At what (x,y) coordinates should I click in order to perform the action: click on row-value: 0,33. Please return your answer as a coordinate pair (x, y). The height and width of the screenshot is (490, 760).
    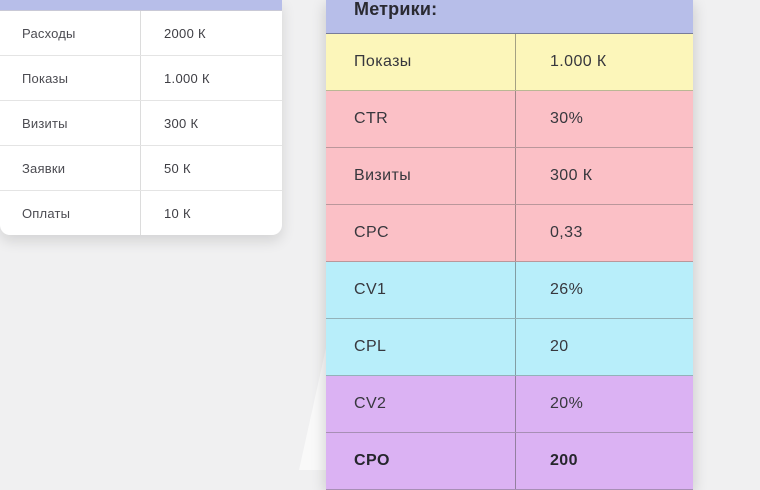
    Looking at the image, I should click on (604, 233).